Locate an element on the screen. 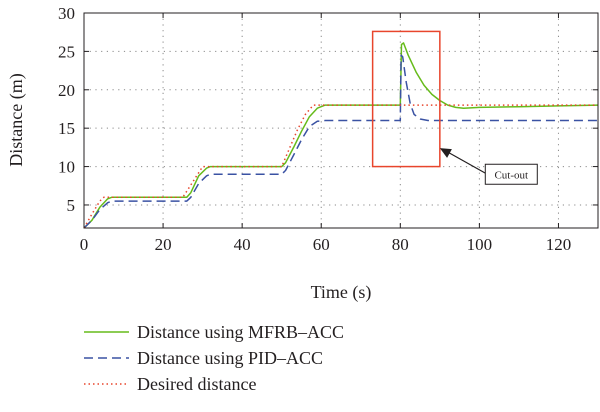 The width and height of the screenshot is (600, 412). y-tick-label: 5 is located at coordinates (71, 205).